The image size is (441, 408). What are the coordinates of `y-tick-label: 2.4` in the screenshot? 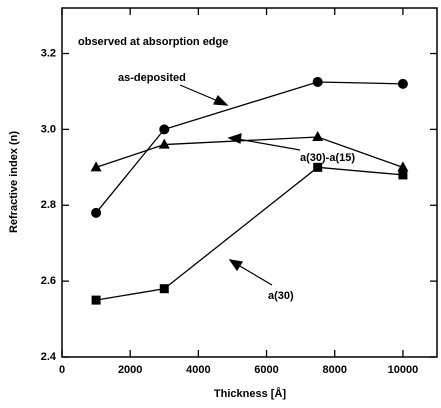 It's located at (49, 357).